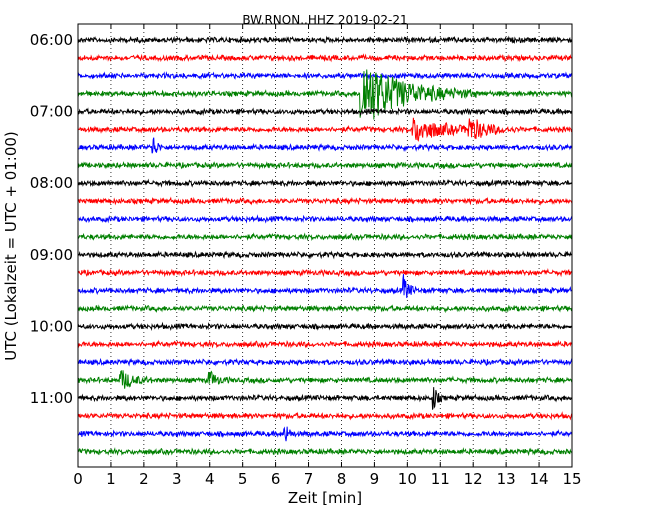 This screenshot has height=520, width=650. Describe the element at coordinates (342, 479) in the screenshot. I see `x-tick-label: 8` at that location.